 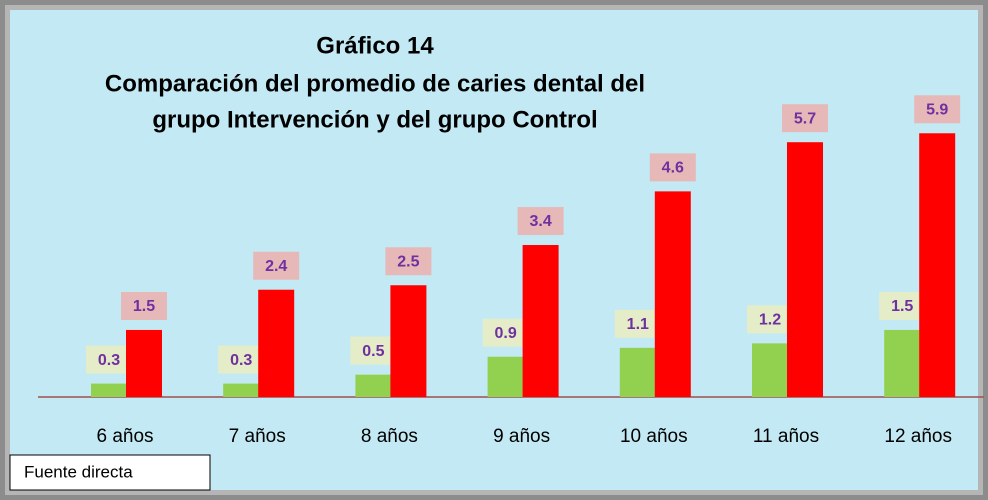 I want to click on chart-subtitle: grupo Intervención y del grupo Control, so click(x=374, y=119).